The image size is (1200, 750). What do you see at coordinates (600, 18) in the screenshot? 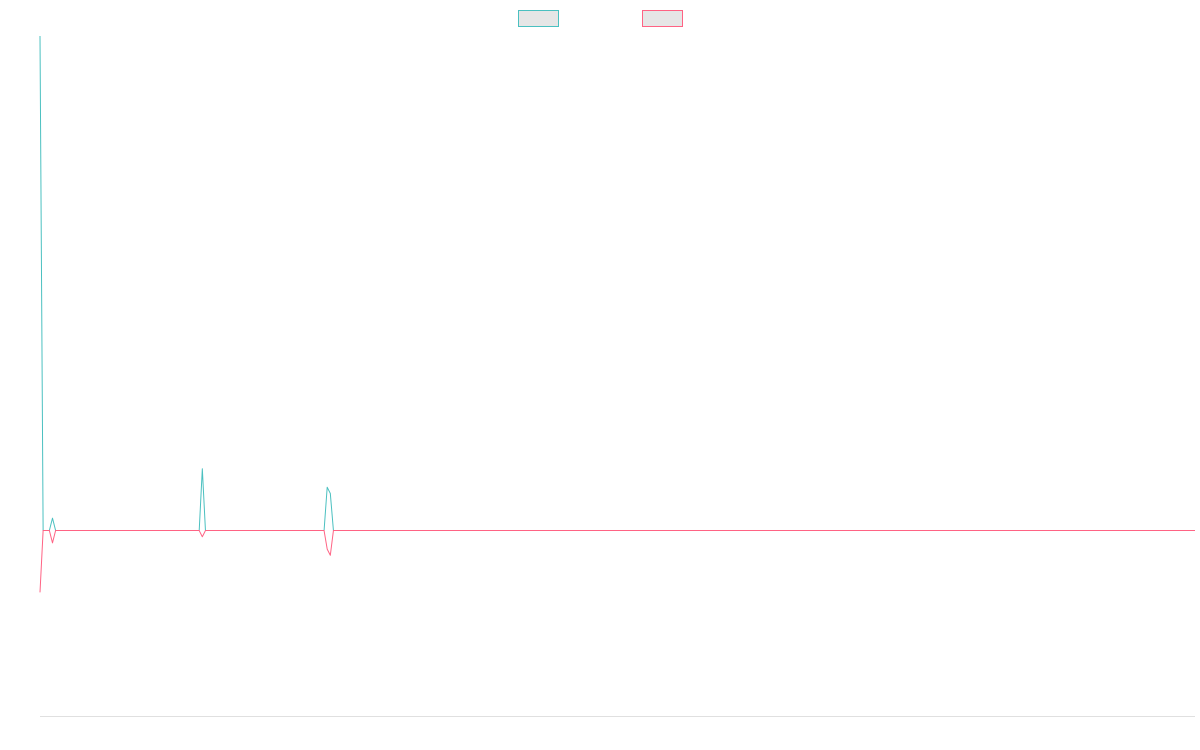
I see `legend` at bounding box center [600, 18].